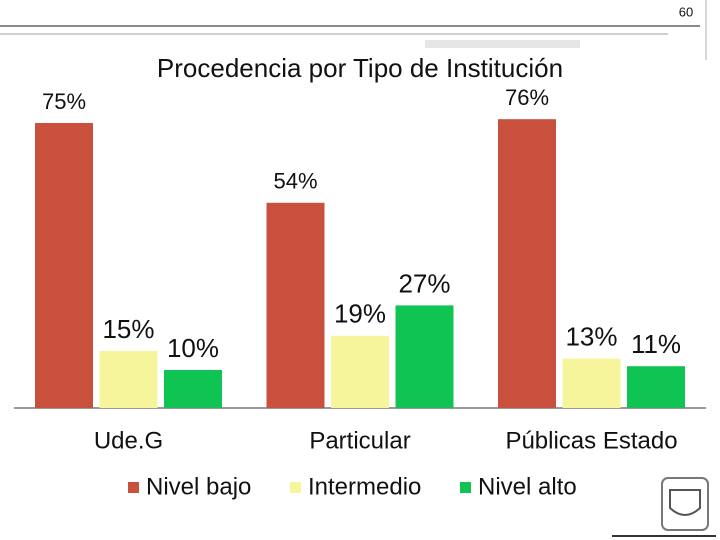 The height and width of the screenshot is (540, 720). Describe the element at coordinates (353, 30) in the screenshot. I see `header-decoration` at that location.